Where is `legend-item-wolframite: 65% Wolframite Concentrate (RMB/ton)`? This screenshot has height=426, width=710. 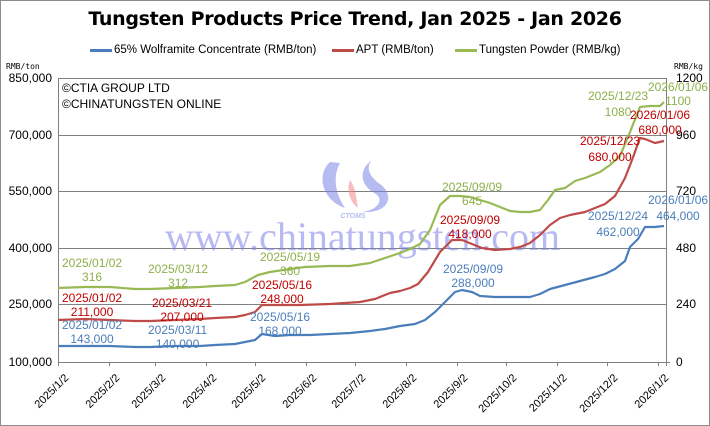
legend-item-wolframite: 65% Wolframite Concentrate (RMB/ton) is located at coordinates (203, 50).